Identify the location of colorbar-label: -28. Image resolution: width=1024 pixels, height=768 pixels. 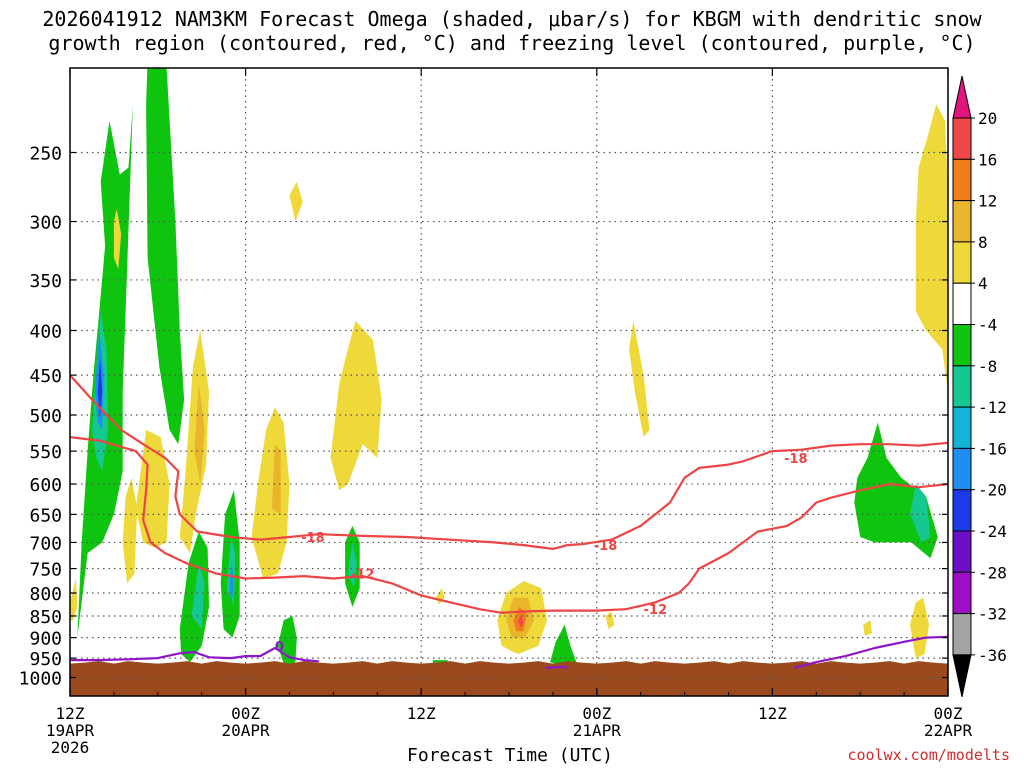
(992, 572).